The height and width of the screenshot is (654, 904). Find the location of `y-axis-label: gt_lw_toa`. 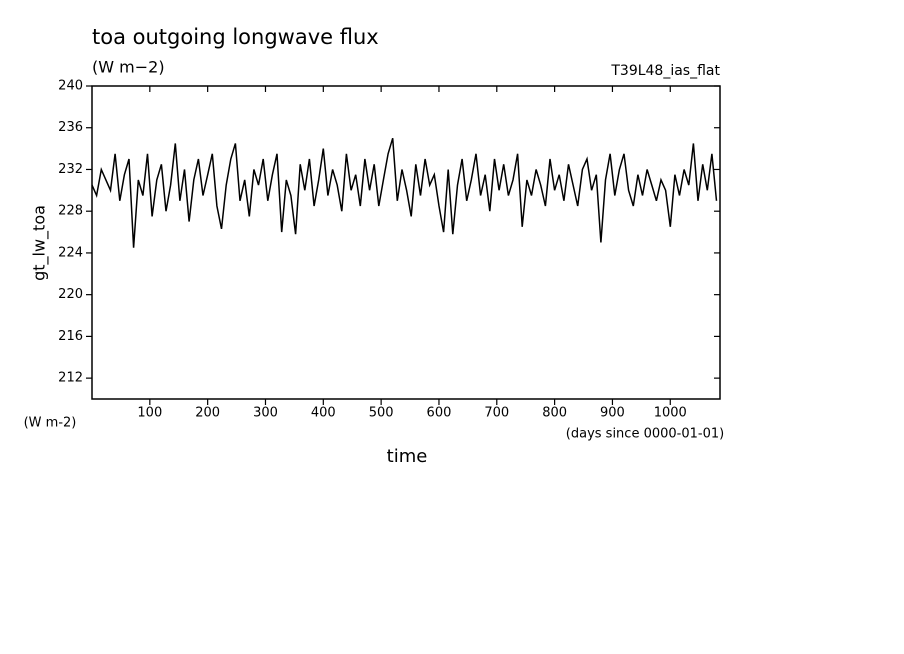

y-axis-label: gt_lw_toa is located at coordinates (40, 243).